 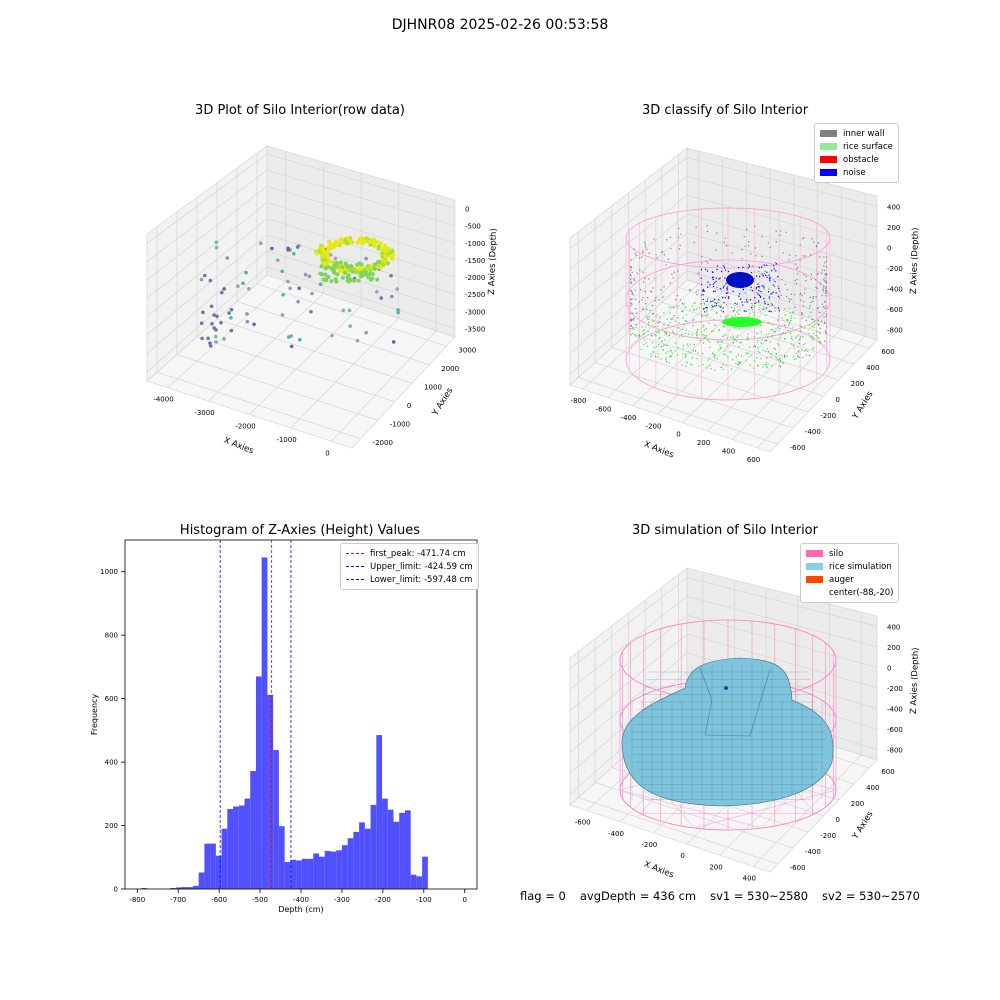 What do you see at coordinates (418, 553) in the screenshot?
I see `legend-label: first_peak: -471.74 cm` at bounding box center [418, 553].